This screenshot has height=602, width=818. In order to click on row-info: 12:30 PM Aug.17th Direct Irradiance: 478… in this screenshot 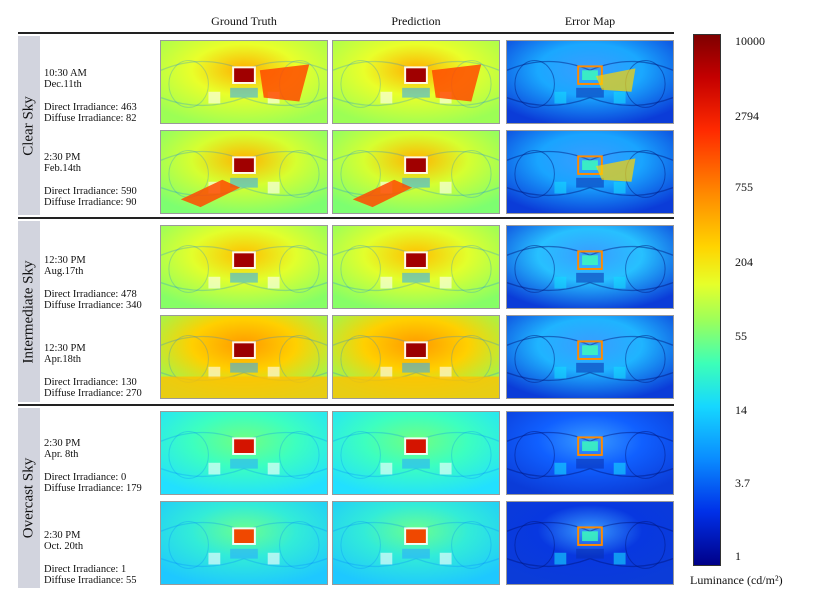, I will do `click(101, 283)`.